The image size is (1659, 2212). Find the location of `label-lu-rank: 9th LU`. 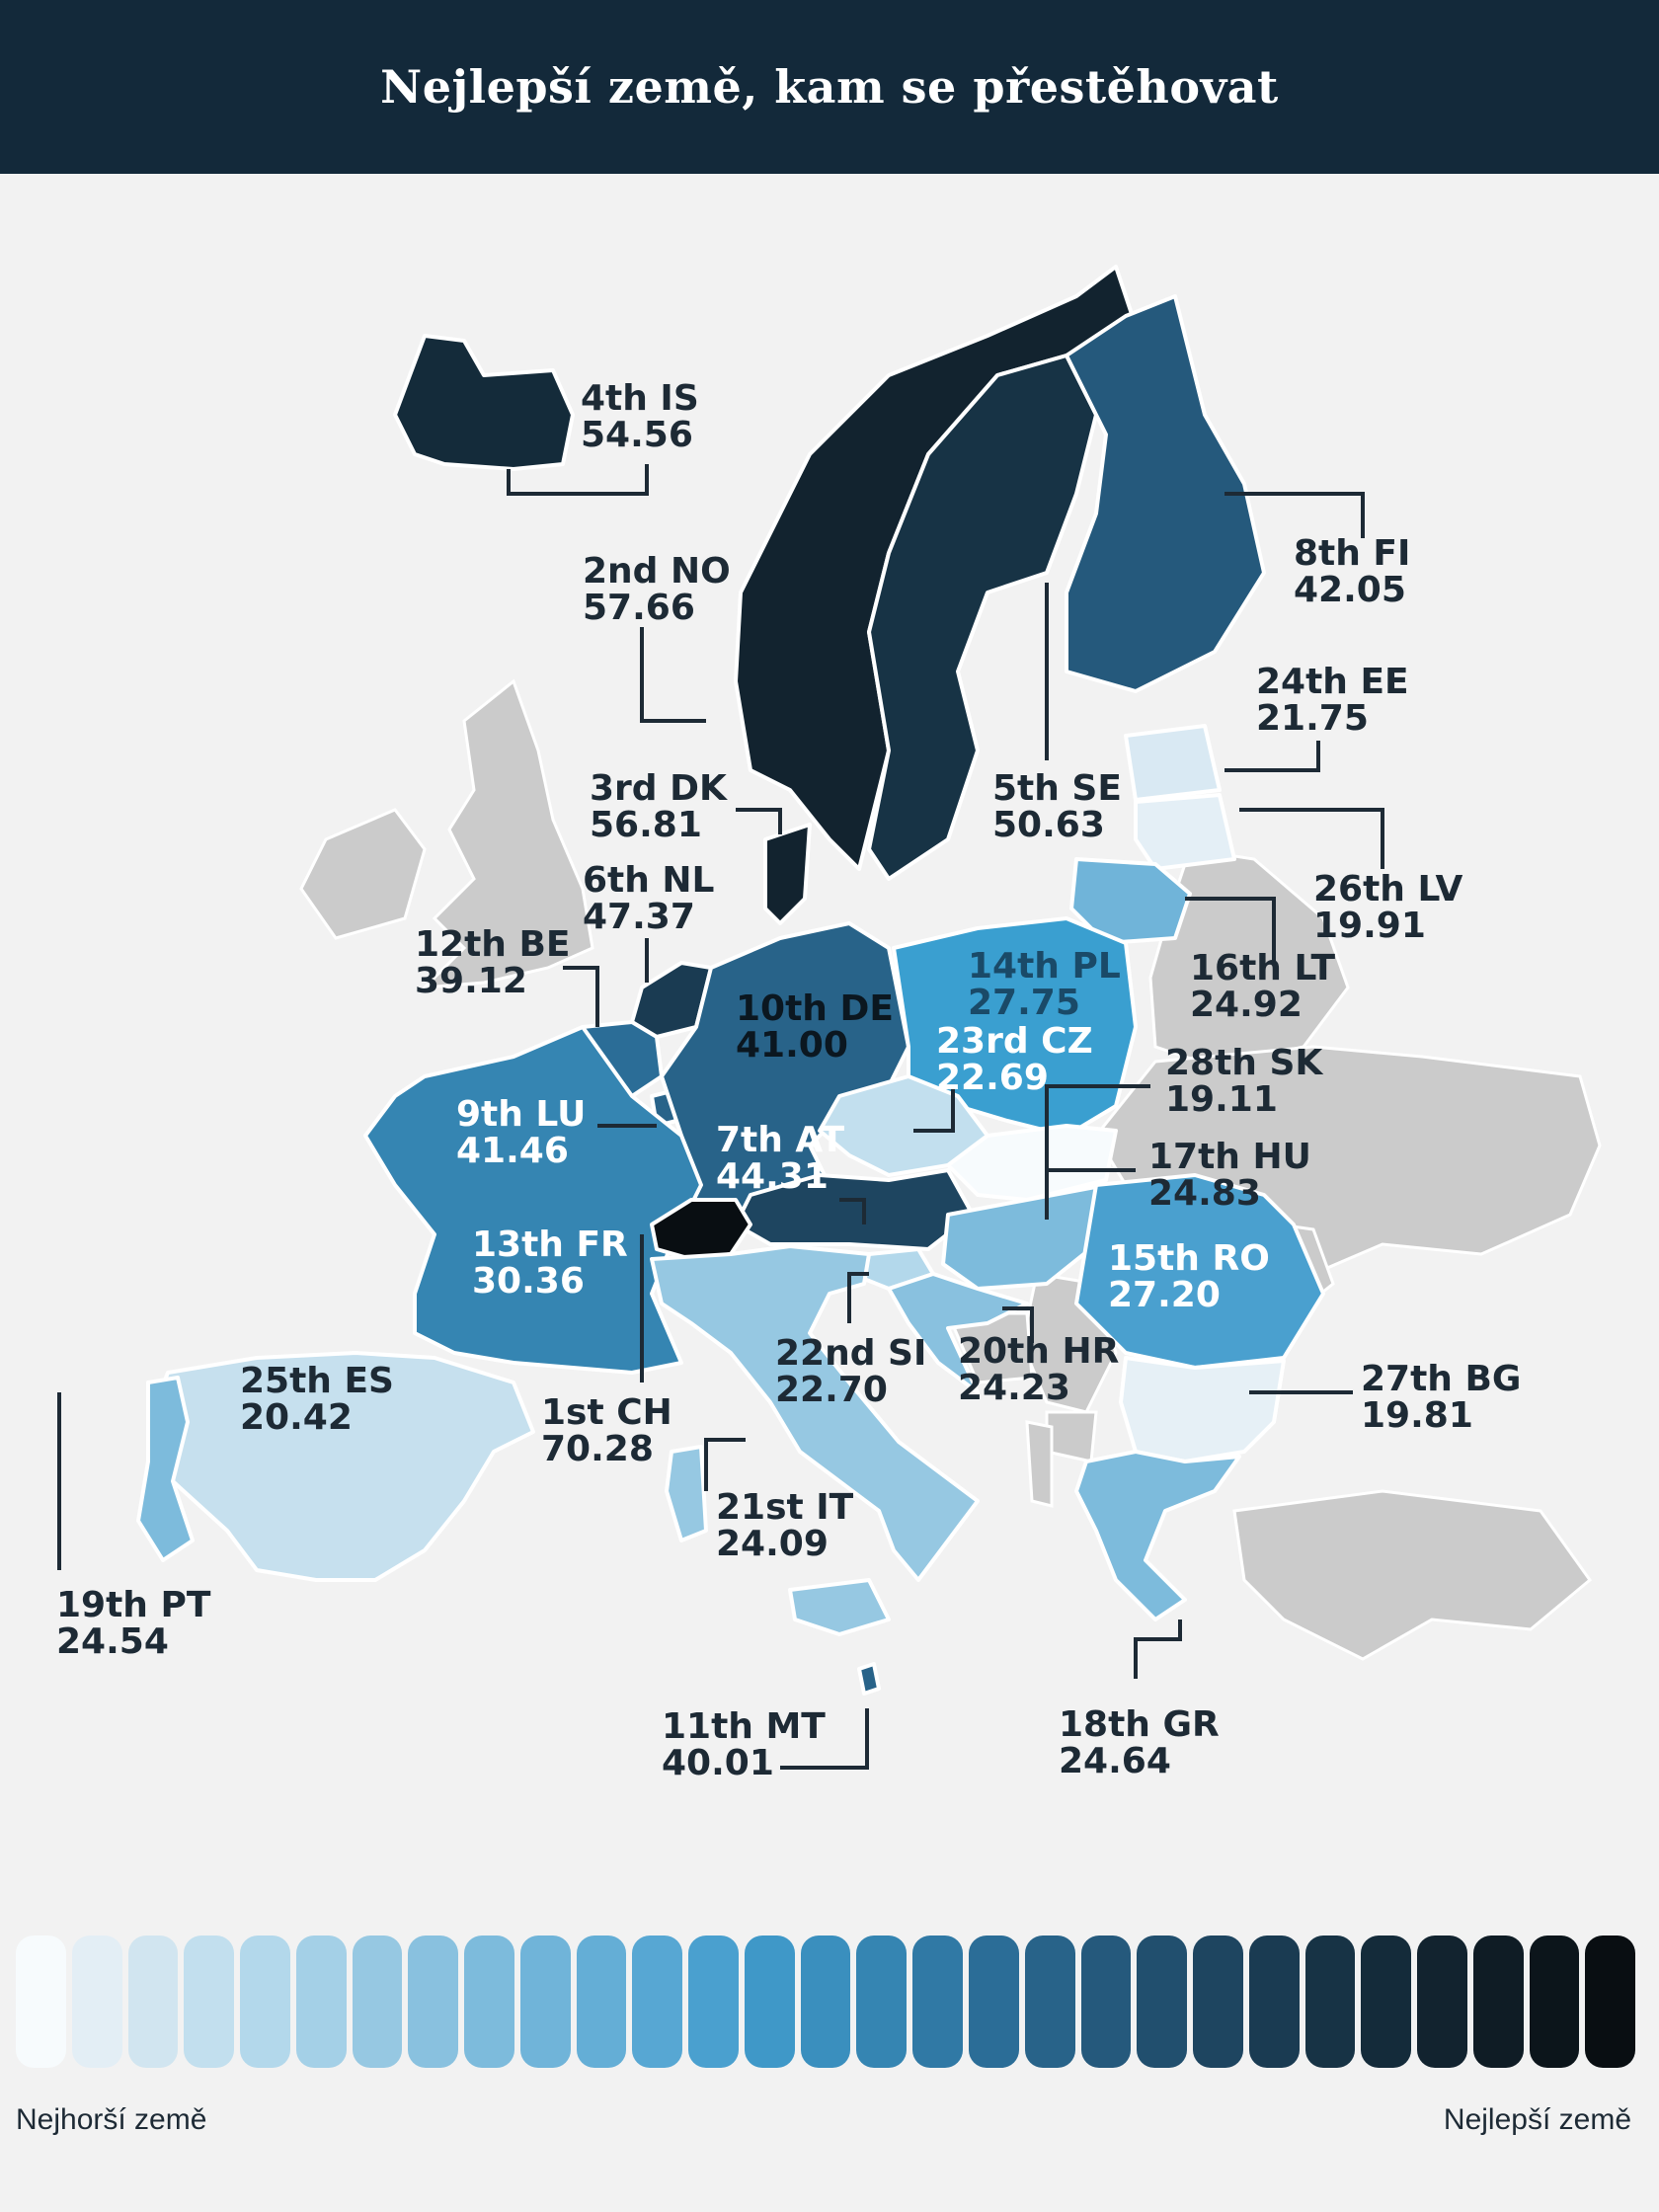

label-lu-rank: 9th LU is located at coordinates (521, 1114).